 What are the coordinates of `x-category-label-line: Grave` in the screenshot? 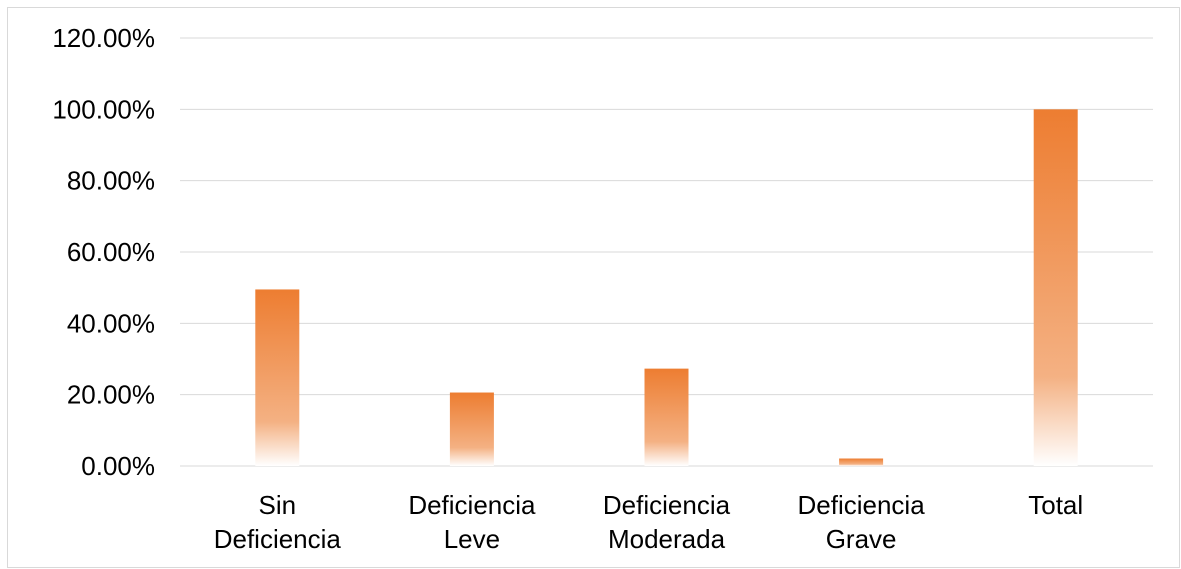 It's located at (861, 539).